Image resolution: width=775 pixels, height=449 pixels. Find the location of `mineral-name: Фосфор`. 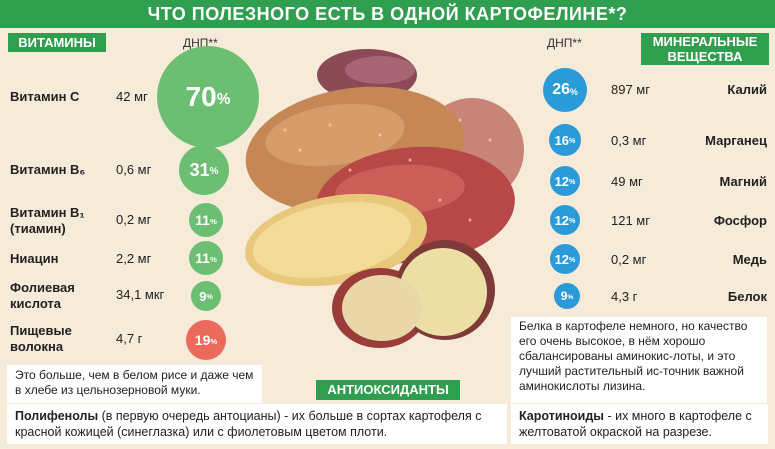

mineral-name: Фосфор is located at coordinates (740, 220).